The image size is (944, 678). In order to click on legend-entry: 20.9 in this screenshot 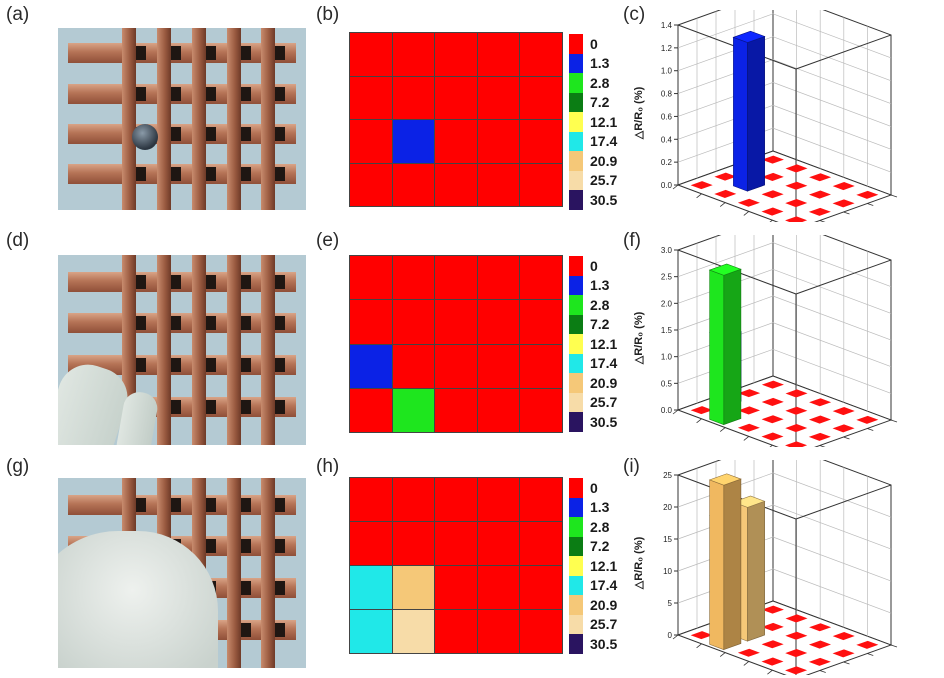, I will do `click(593, 161)`.